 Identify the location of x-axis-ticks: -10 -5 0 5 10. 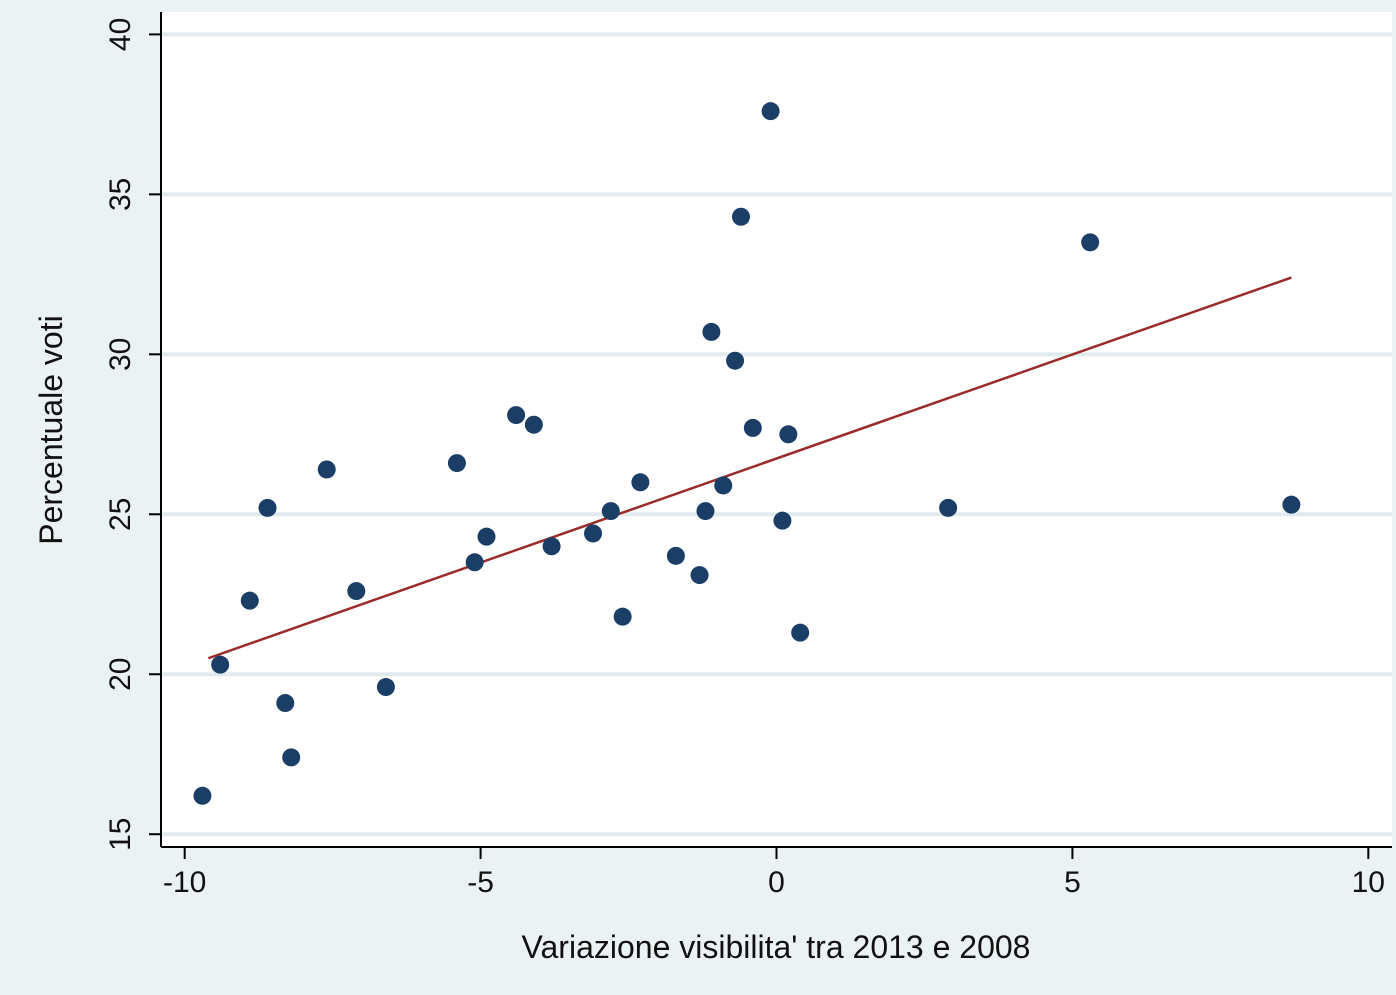
(774, 873).